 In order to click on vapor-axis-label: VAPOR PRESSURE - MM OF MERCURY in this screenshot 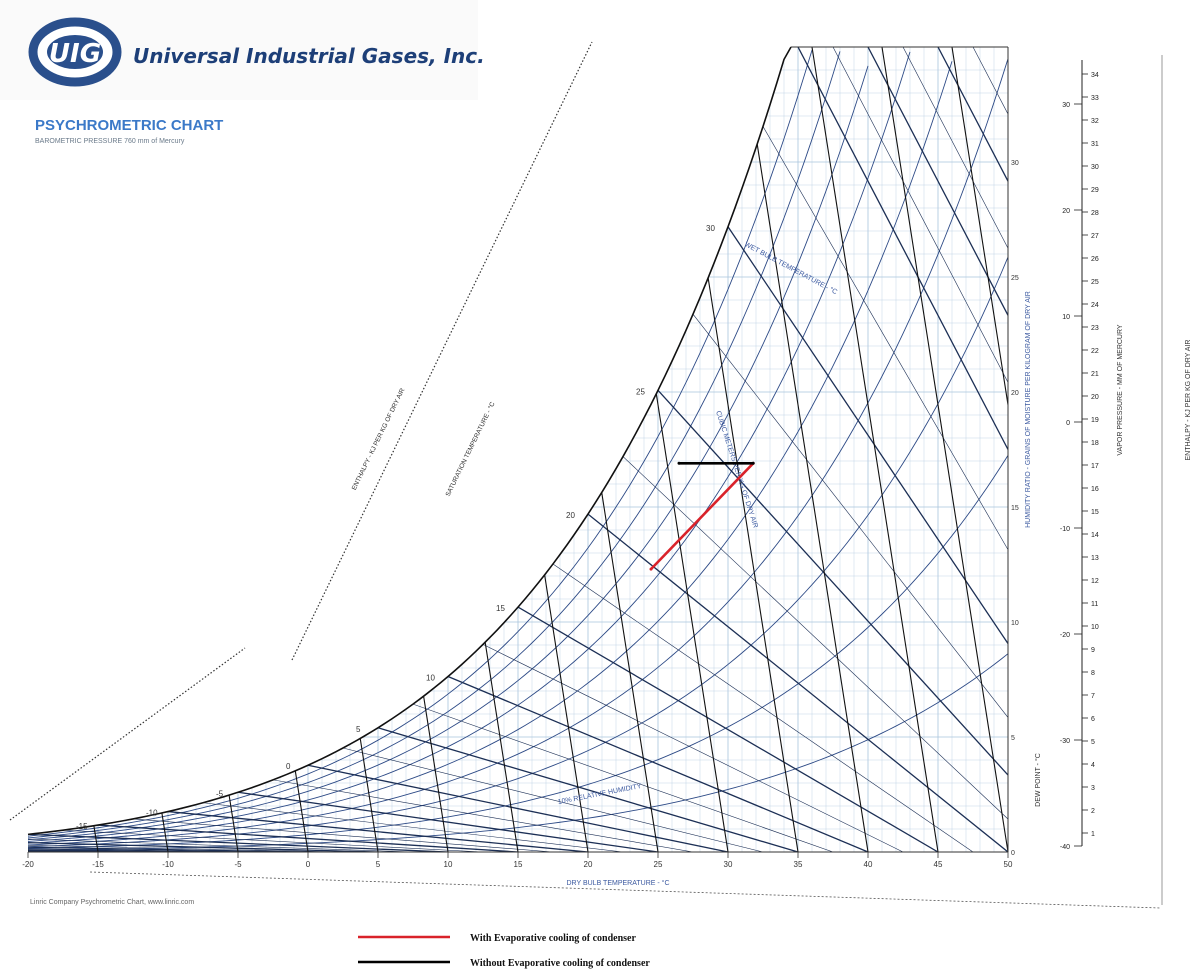, I will do `click(1120, 390)`.